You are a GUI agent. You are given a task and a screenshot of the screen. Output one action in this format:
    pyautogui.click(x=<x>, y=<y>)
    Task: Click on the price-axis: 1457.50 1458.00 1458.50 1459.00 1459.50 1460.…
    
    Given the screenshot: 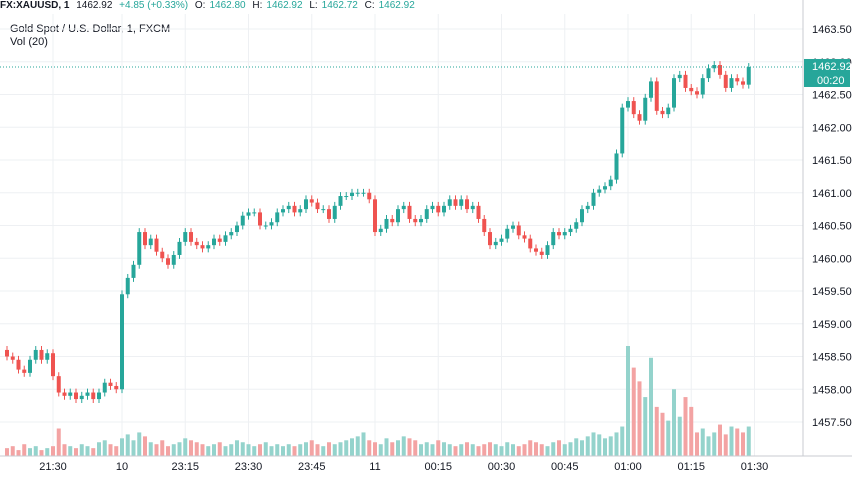 What is the action you would take?
    pyautogui.click(x=832, y=226)
    